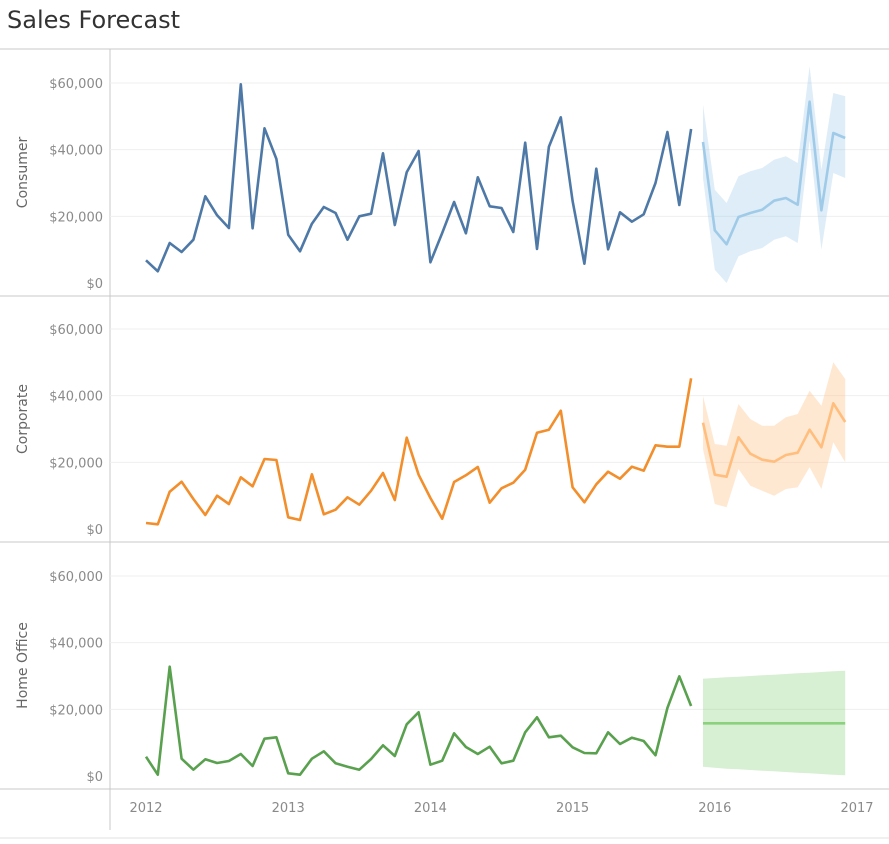 Image resolution: width=889 pixels, height=844 pixels. What do you see at coordinates (76, 217) in the screenshot?
I see `consumer-y-tick-label: $20,000` at bounding box center [76, 217].